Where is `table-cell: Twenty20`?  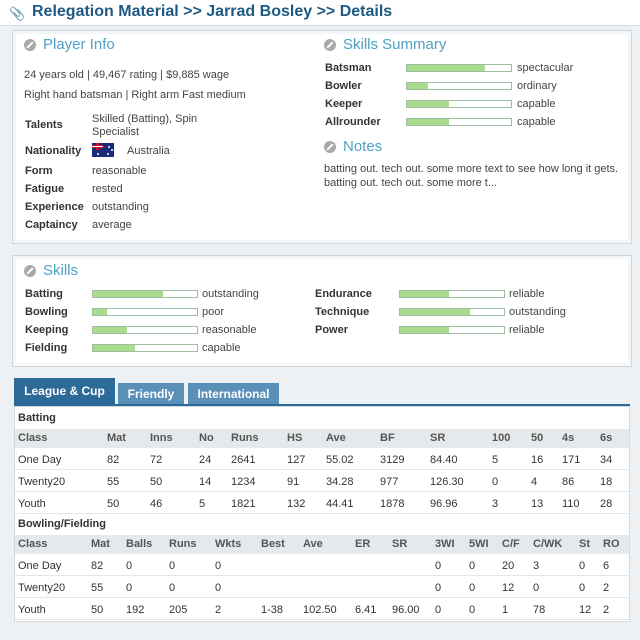
table-cell: Twenty20 is located at coordinates (42, 588).